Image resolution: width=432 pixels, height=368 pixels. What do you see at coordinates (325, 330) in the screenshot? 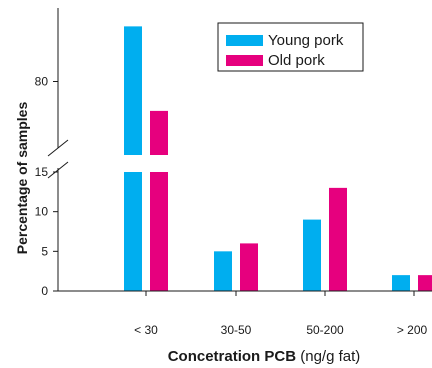
I see `x-category-label-50-200: 50-200` at bounding box center [325, 330].